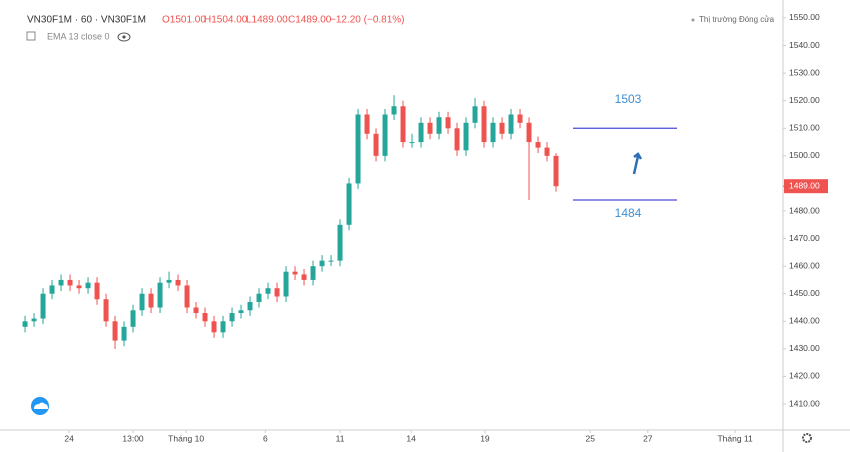  I want to click on visibility-icon-pupil, so click(124, 37).